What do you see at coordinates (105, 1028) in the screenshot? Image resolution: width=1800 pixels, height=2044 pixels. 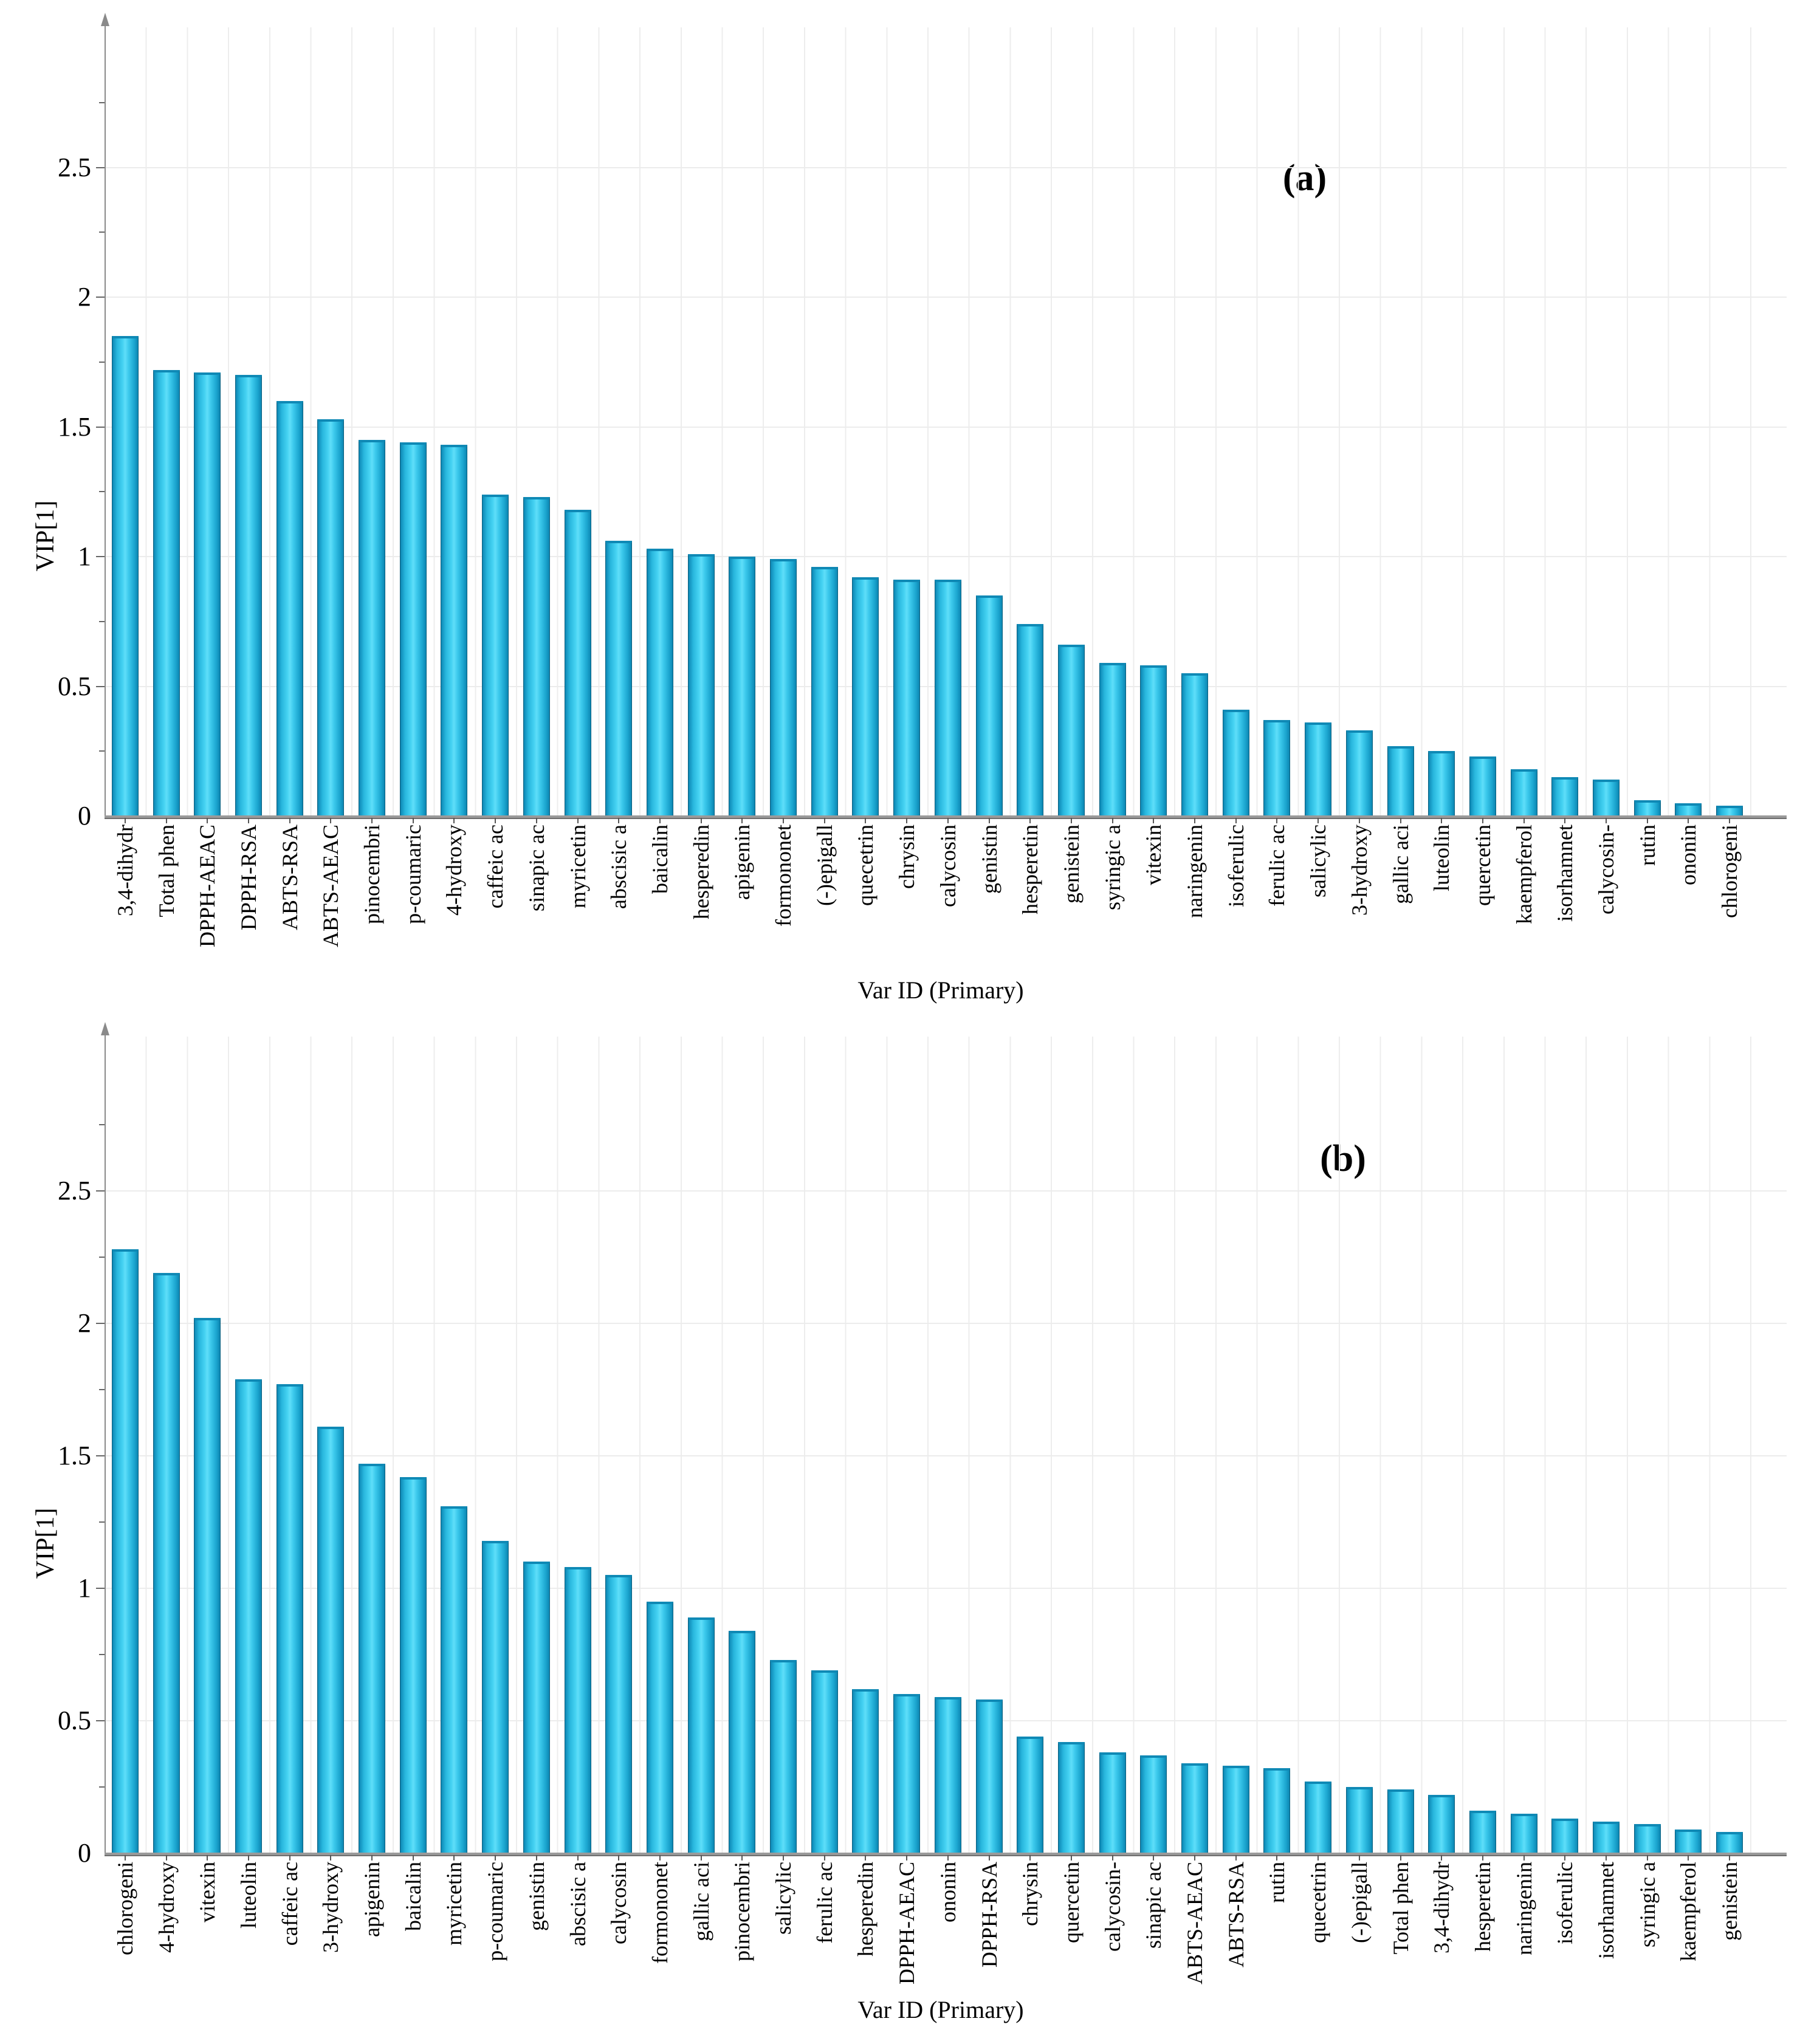 I see `y-axis-arrow-icon` at bounding box center [105, 1028].